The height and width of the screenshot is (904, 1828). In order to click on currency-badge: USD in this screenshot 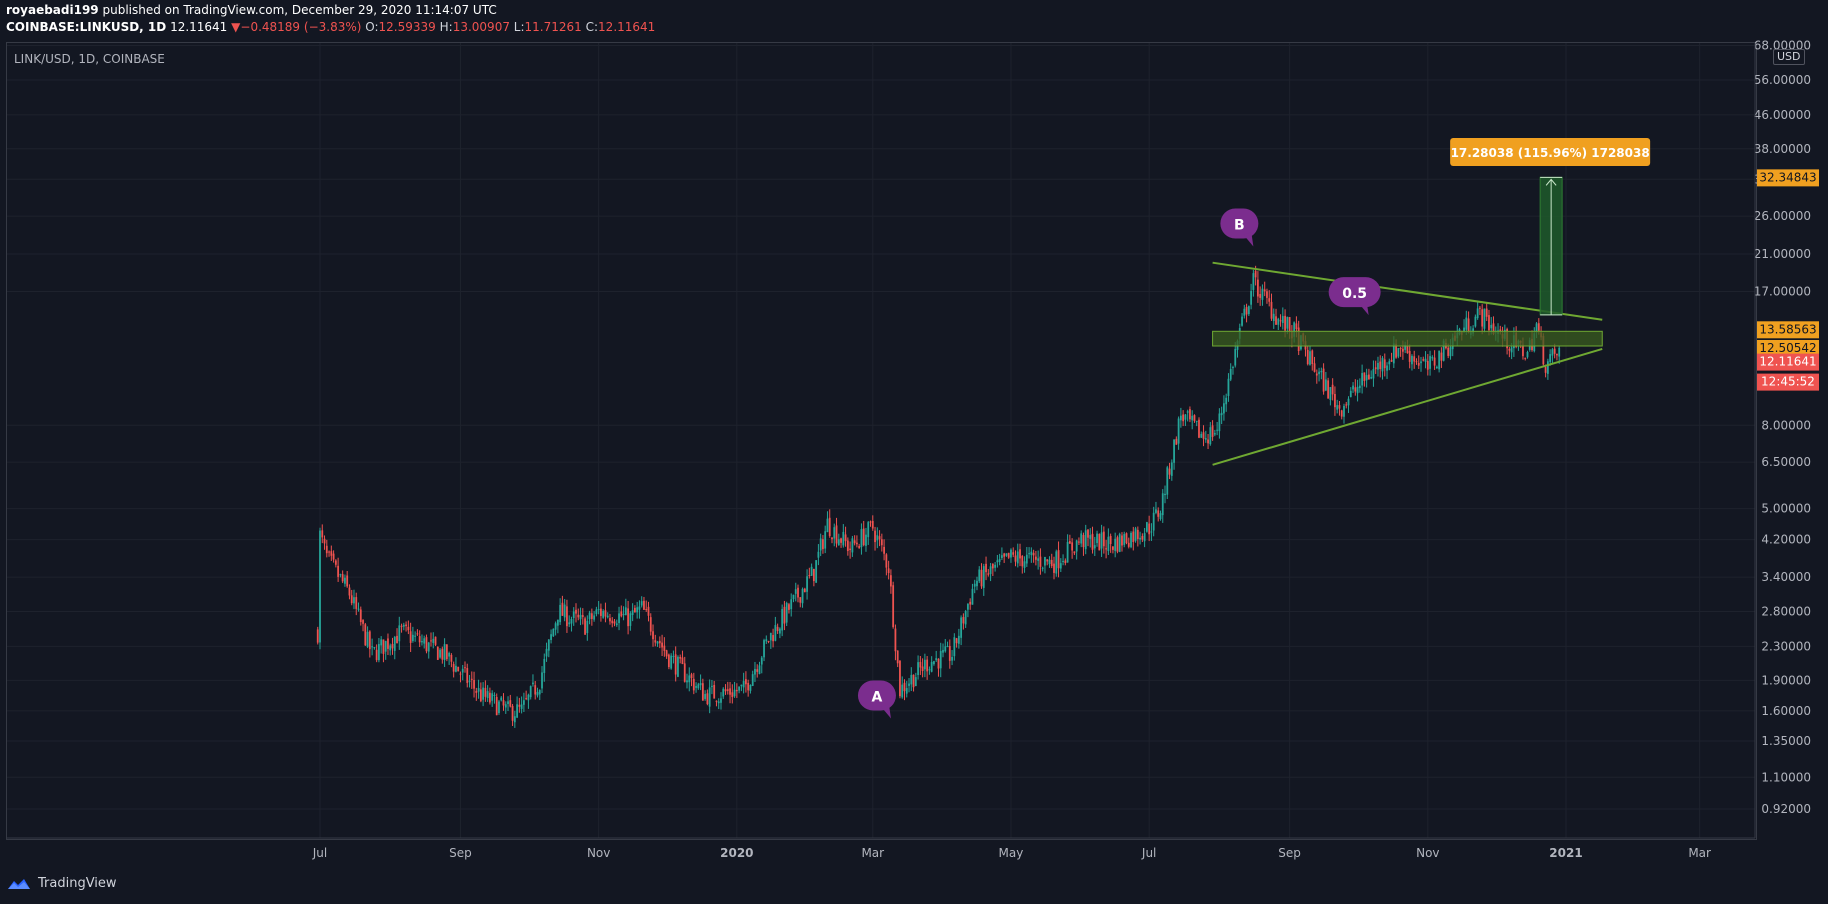, I will do `click(1789, 57)`.